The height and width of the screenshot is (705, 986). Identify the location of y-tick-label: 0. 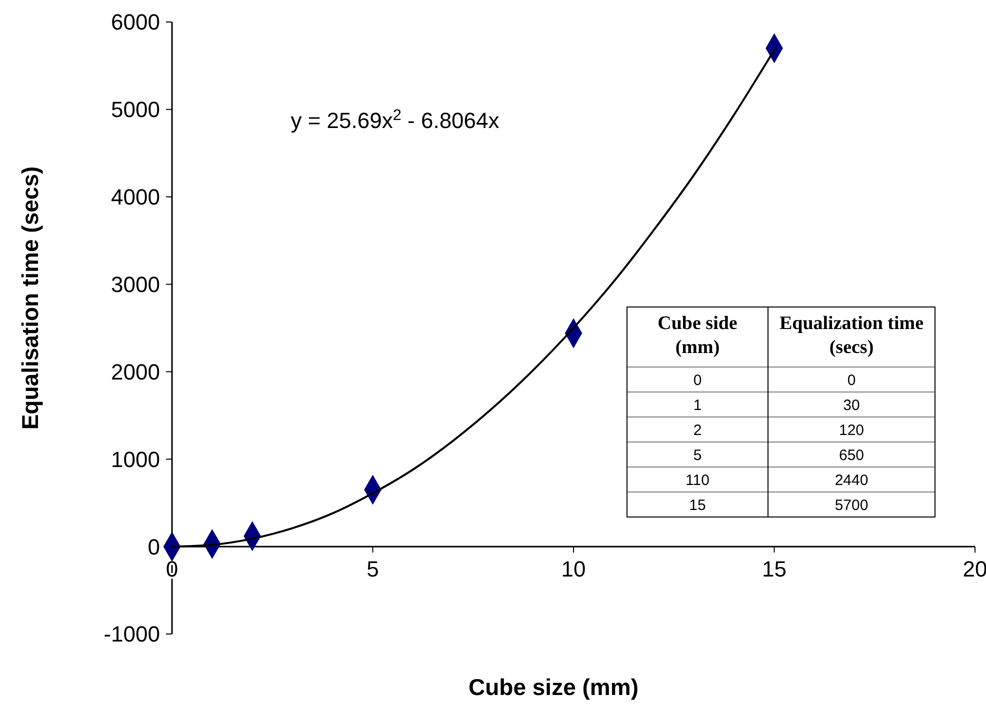
(154, 547).